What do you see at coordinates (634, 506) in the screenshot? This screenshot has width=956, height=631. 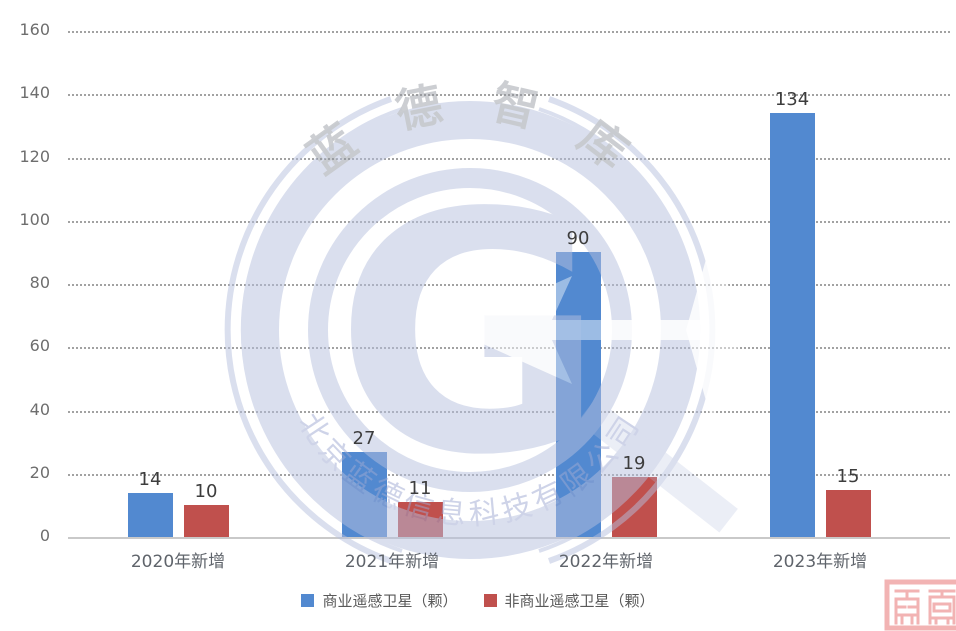 I see `bar-series2-2022年新增` at bounding box center [634, 506].